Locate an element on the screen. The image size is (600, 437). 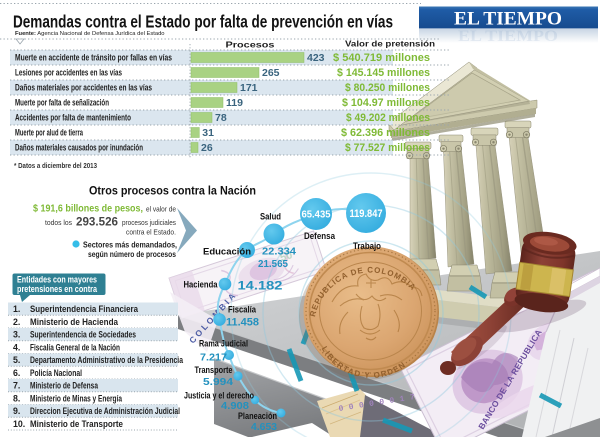
svg-text: Ministerio de Transporte is located at coordinates (76, 424).